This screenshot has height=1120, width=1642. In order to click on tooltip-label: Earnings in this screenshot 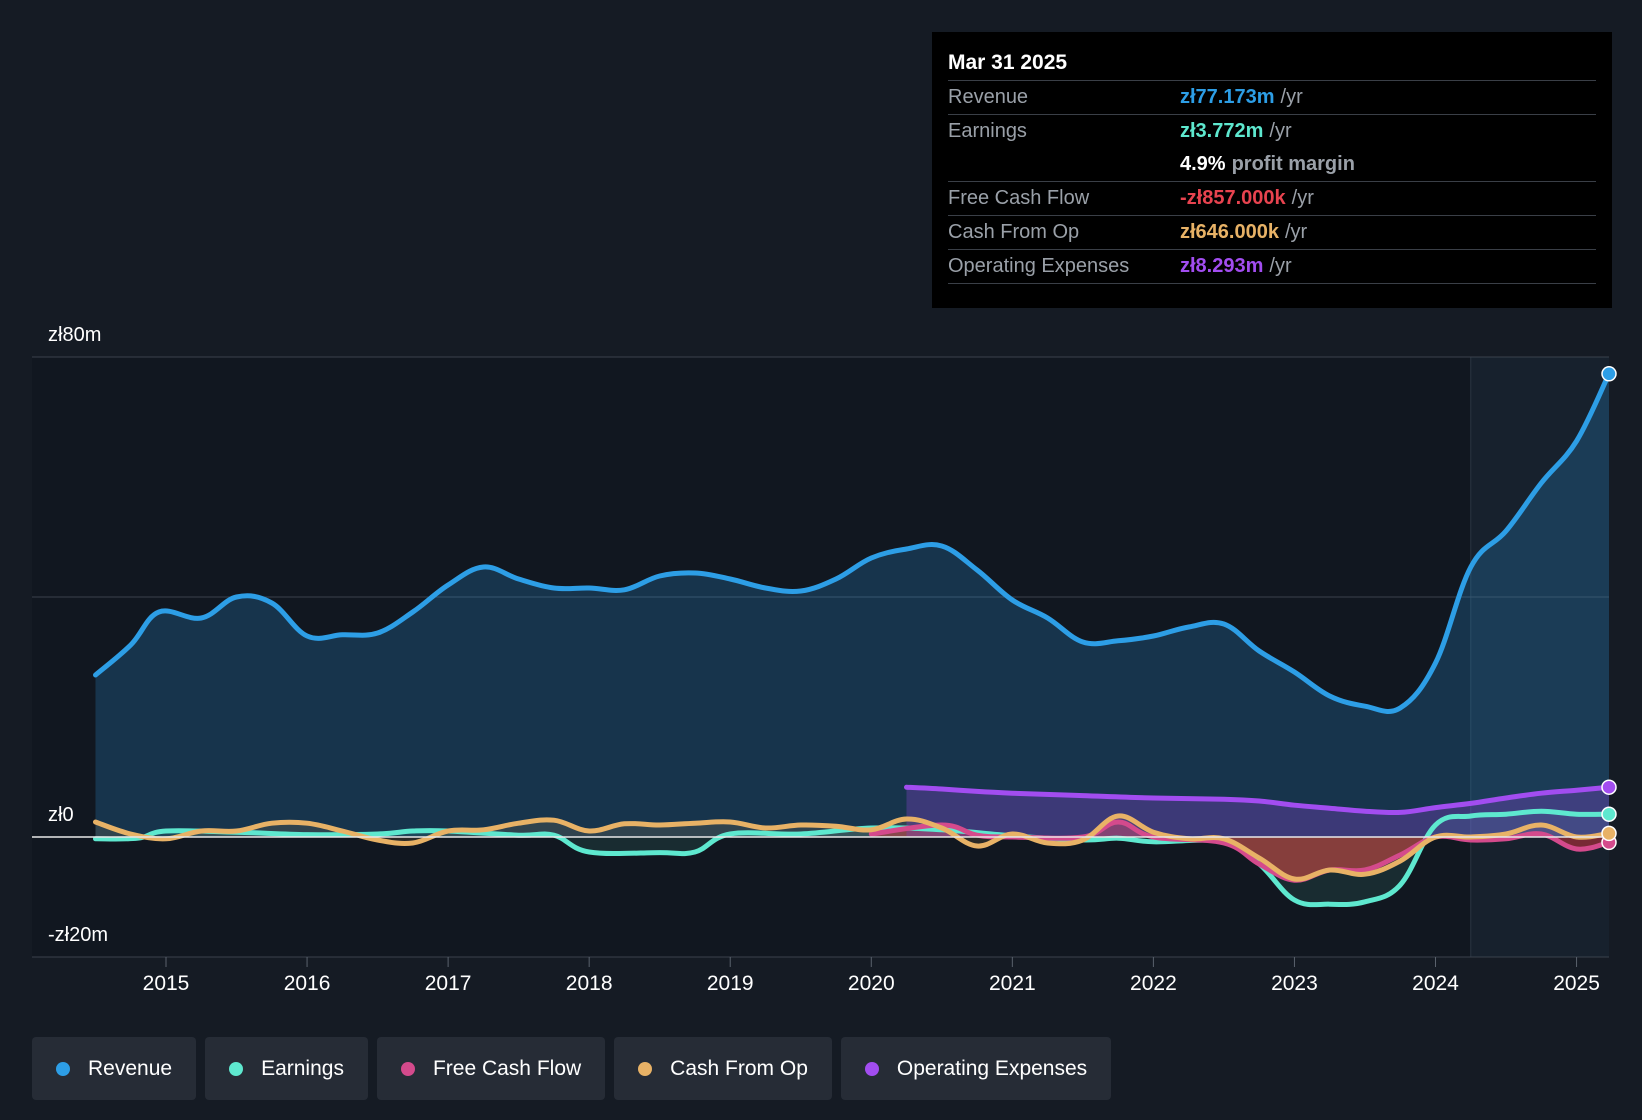, I will do `click(987, 131)`.